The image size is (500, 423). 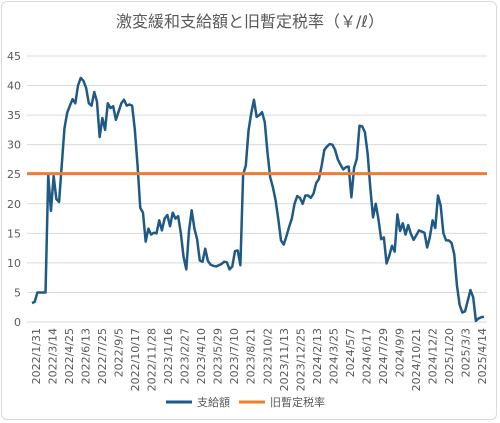 What do you see at coordinates (284, 359) in the screenshot?
I see `x-tick-label: 2023/11/13` at bounding box center [284, 359].